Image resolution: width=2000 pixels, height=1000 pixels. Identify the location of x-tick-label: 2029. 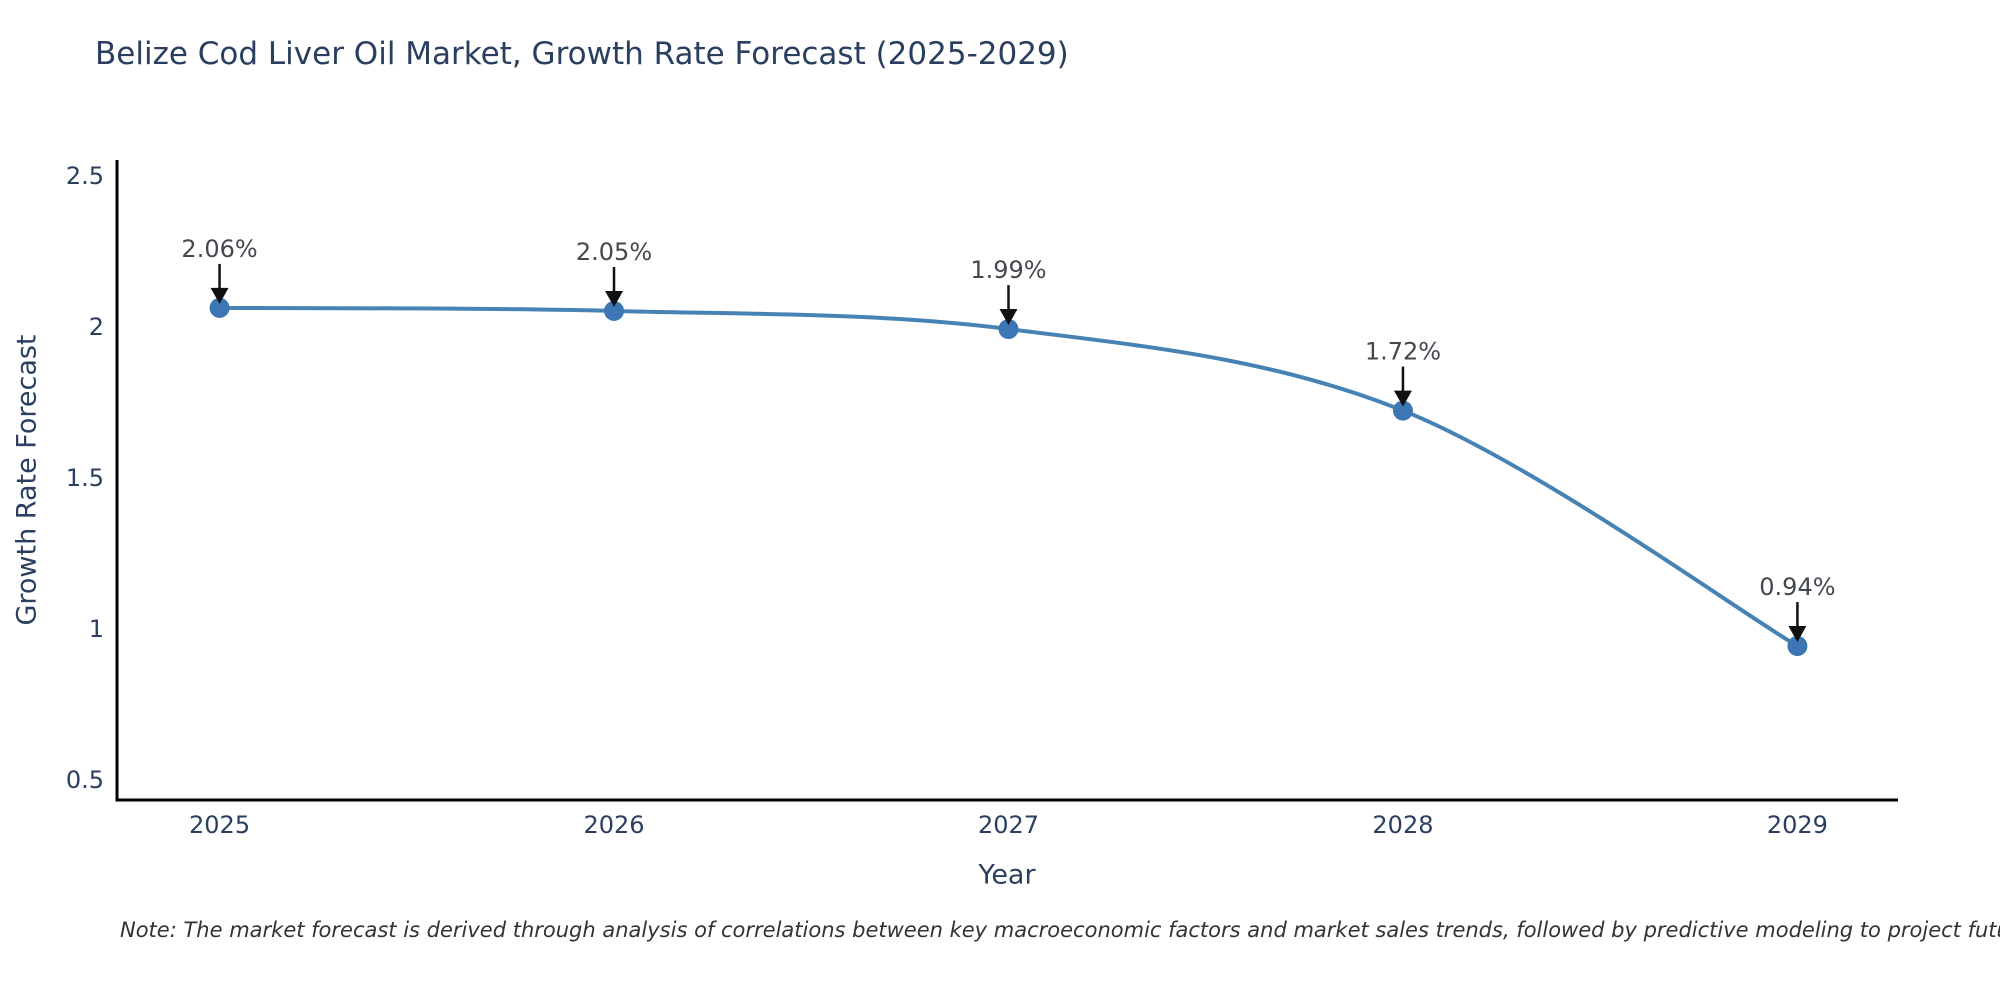
(1797, 825).